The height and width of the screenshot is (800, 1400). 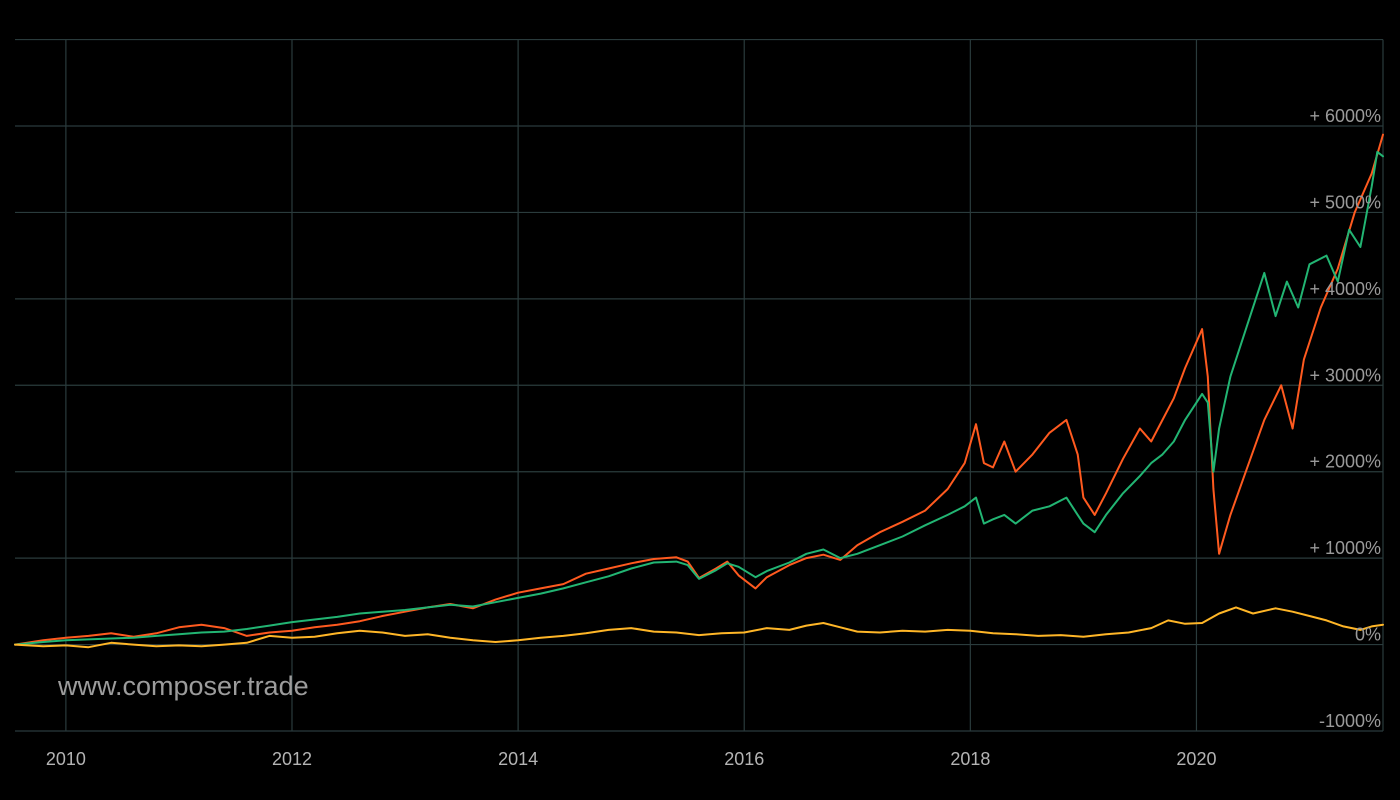 What do you see at coordinates (1345, 202) in the screenshot?
I see `y-tick-label: + 5000%` at bounding box center [1345, 202].